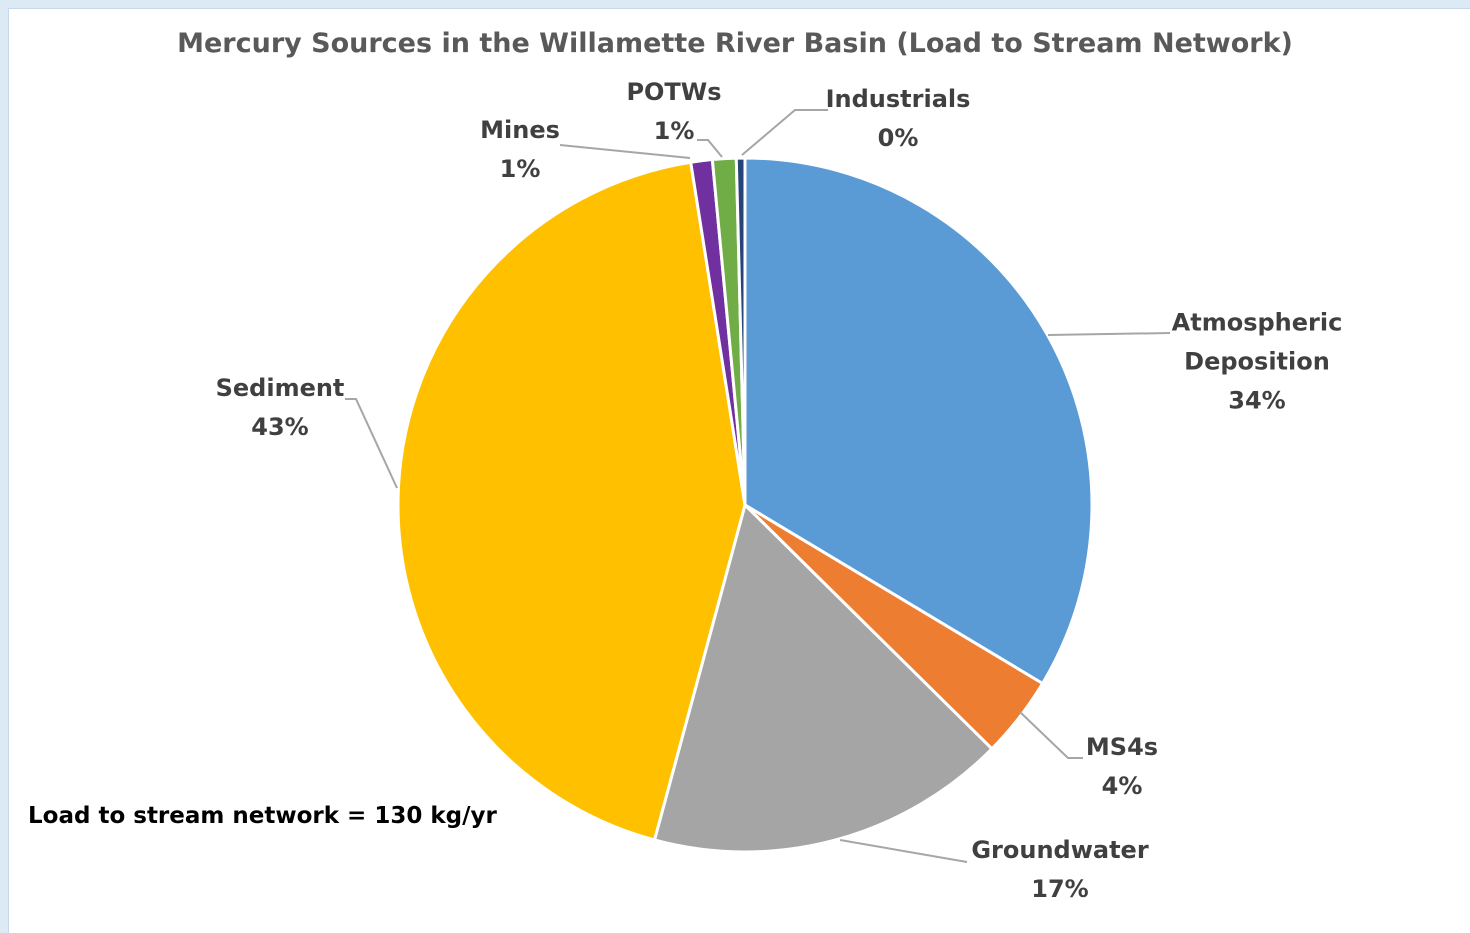 The width and height of the screenshot is (1470, 933). Describe the element at coordinates (1059, 870) in the screenshot. I see `slice-label: Groundwater 17%` at that location.